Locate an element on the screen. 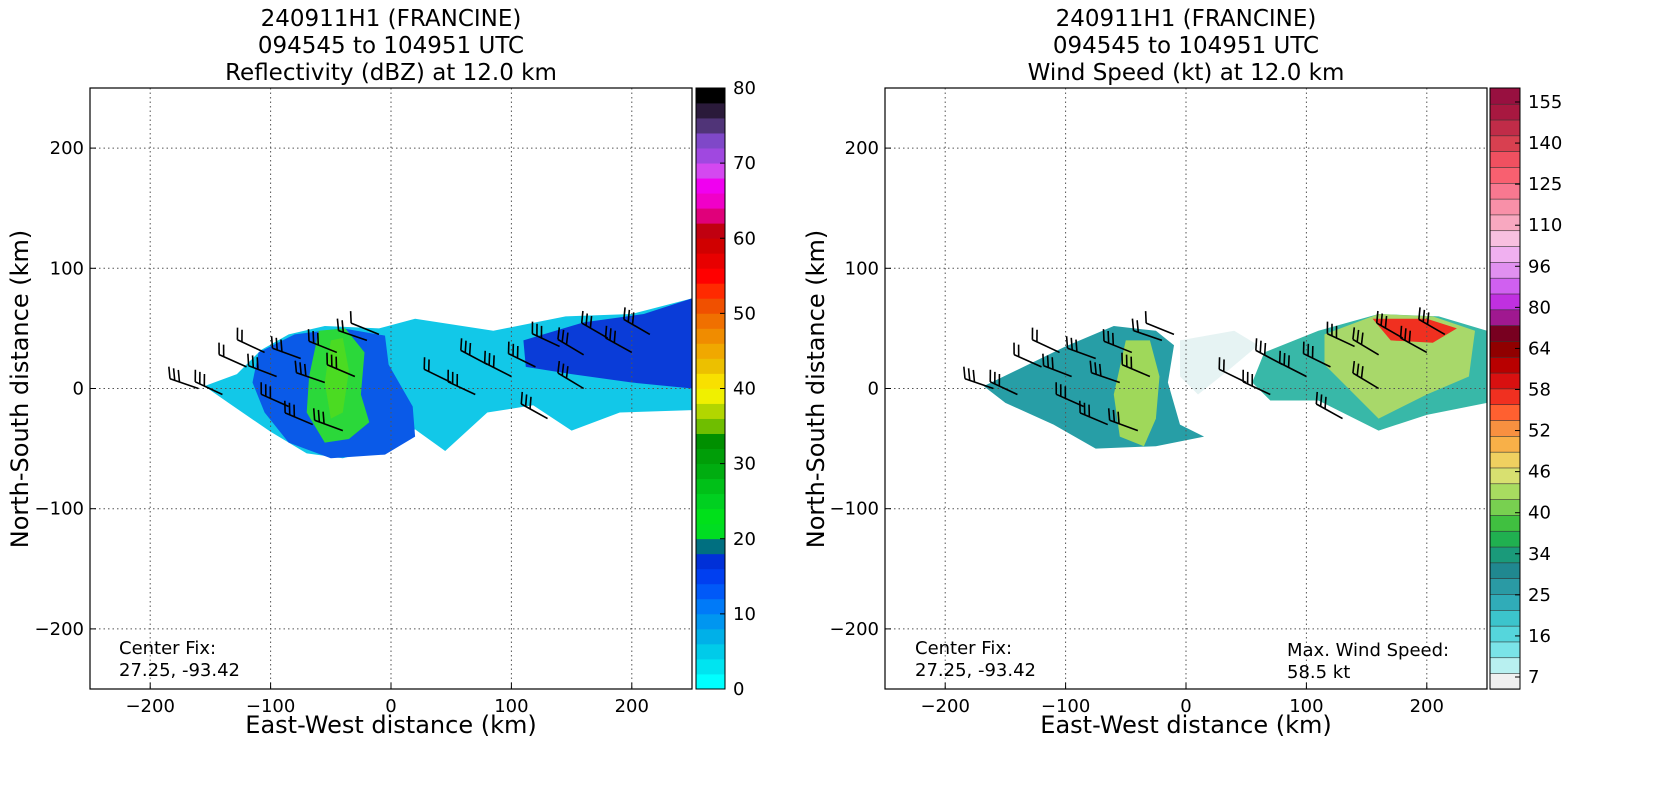  left-ylabel: North-South distance (km) is located at coordinates (20, 389).